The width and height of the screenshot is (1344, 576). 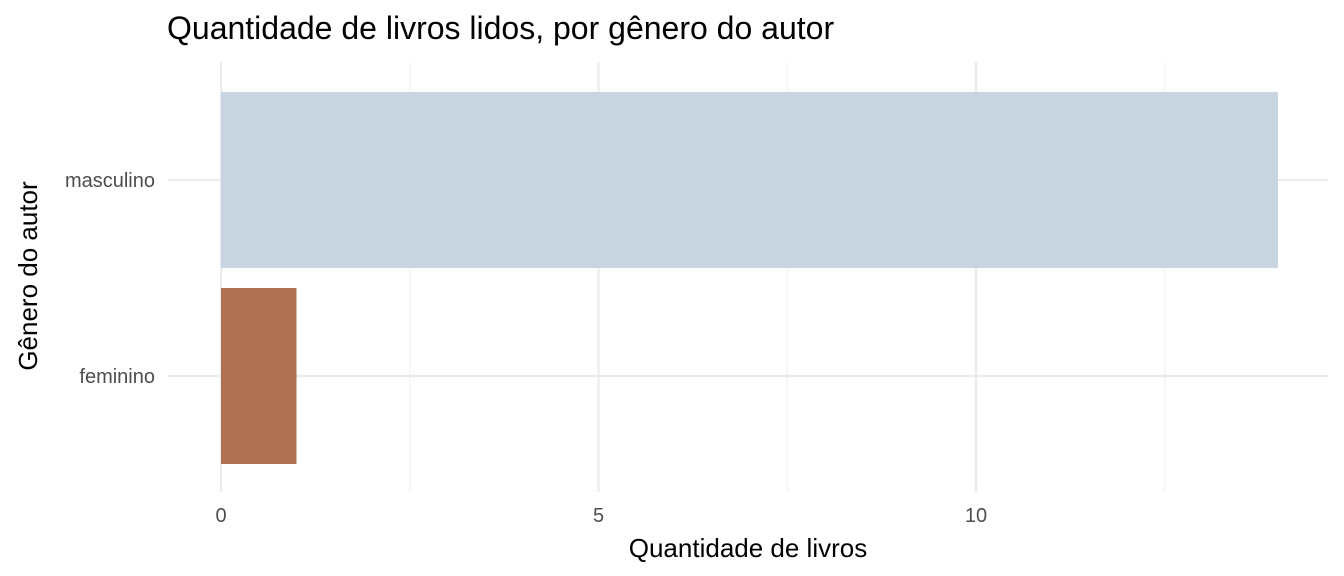 I want to click on y-axis-title: Gênero do autor, so click(x=28, y=276).